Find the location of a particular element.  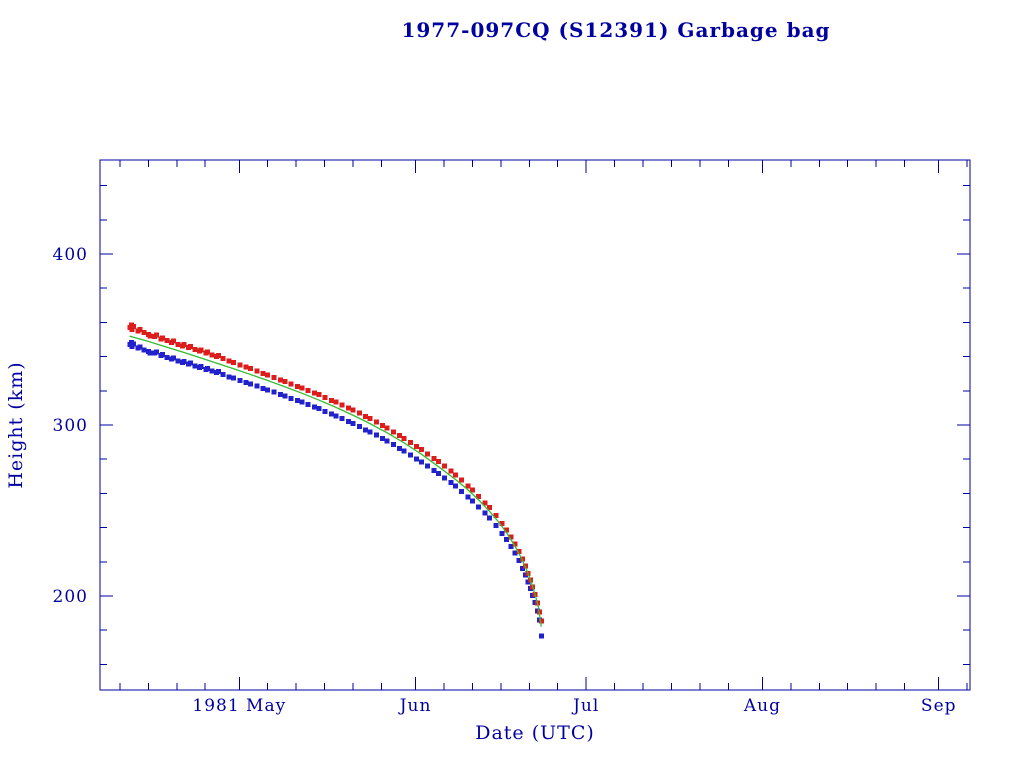

x-tick-label: Jul is located at coordinates (585, 706).